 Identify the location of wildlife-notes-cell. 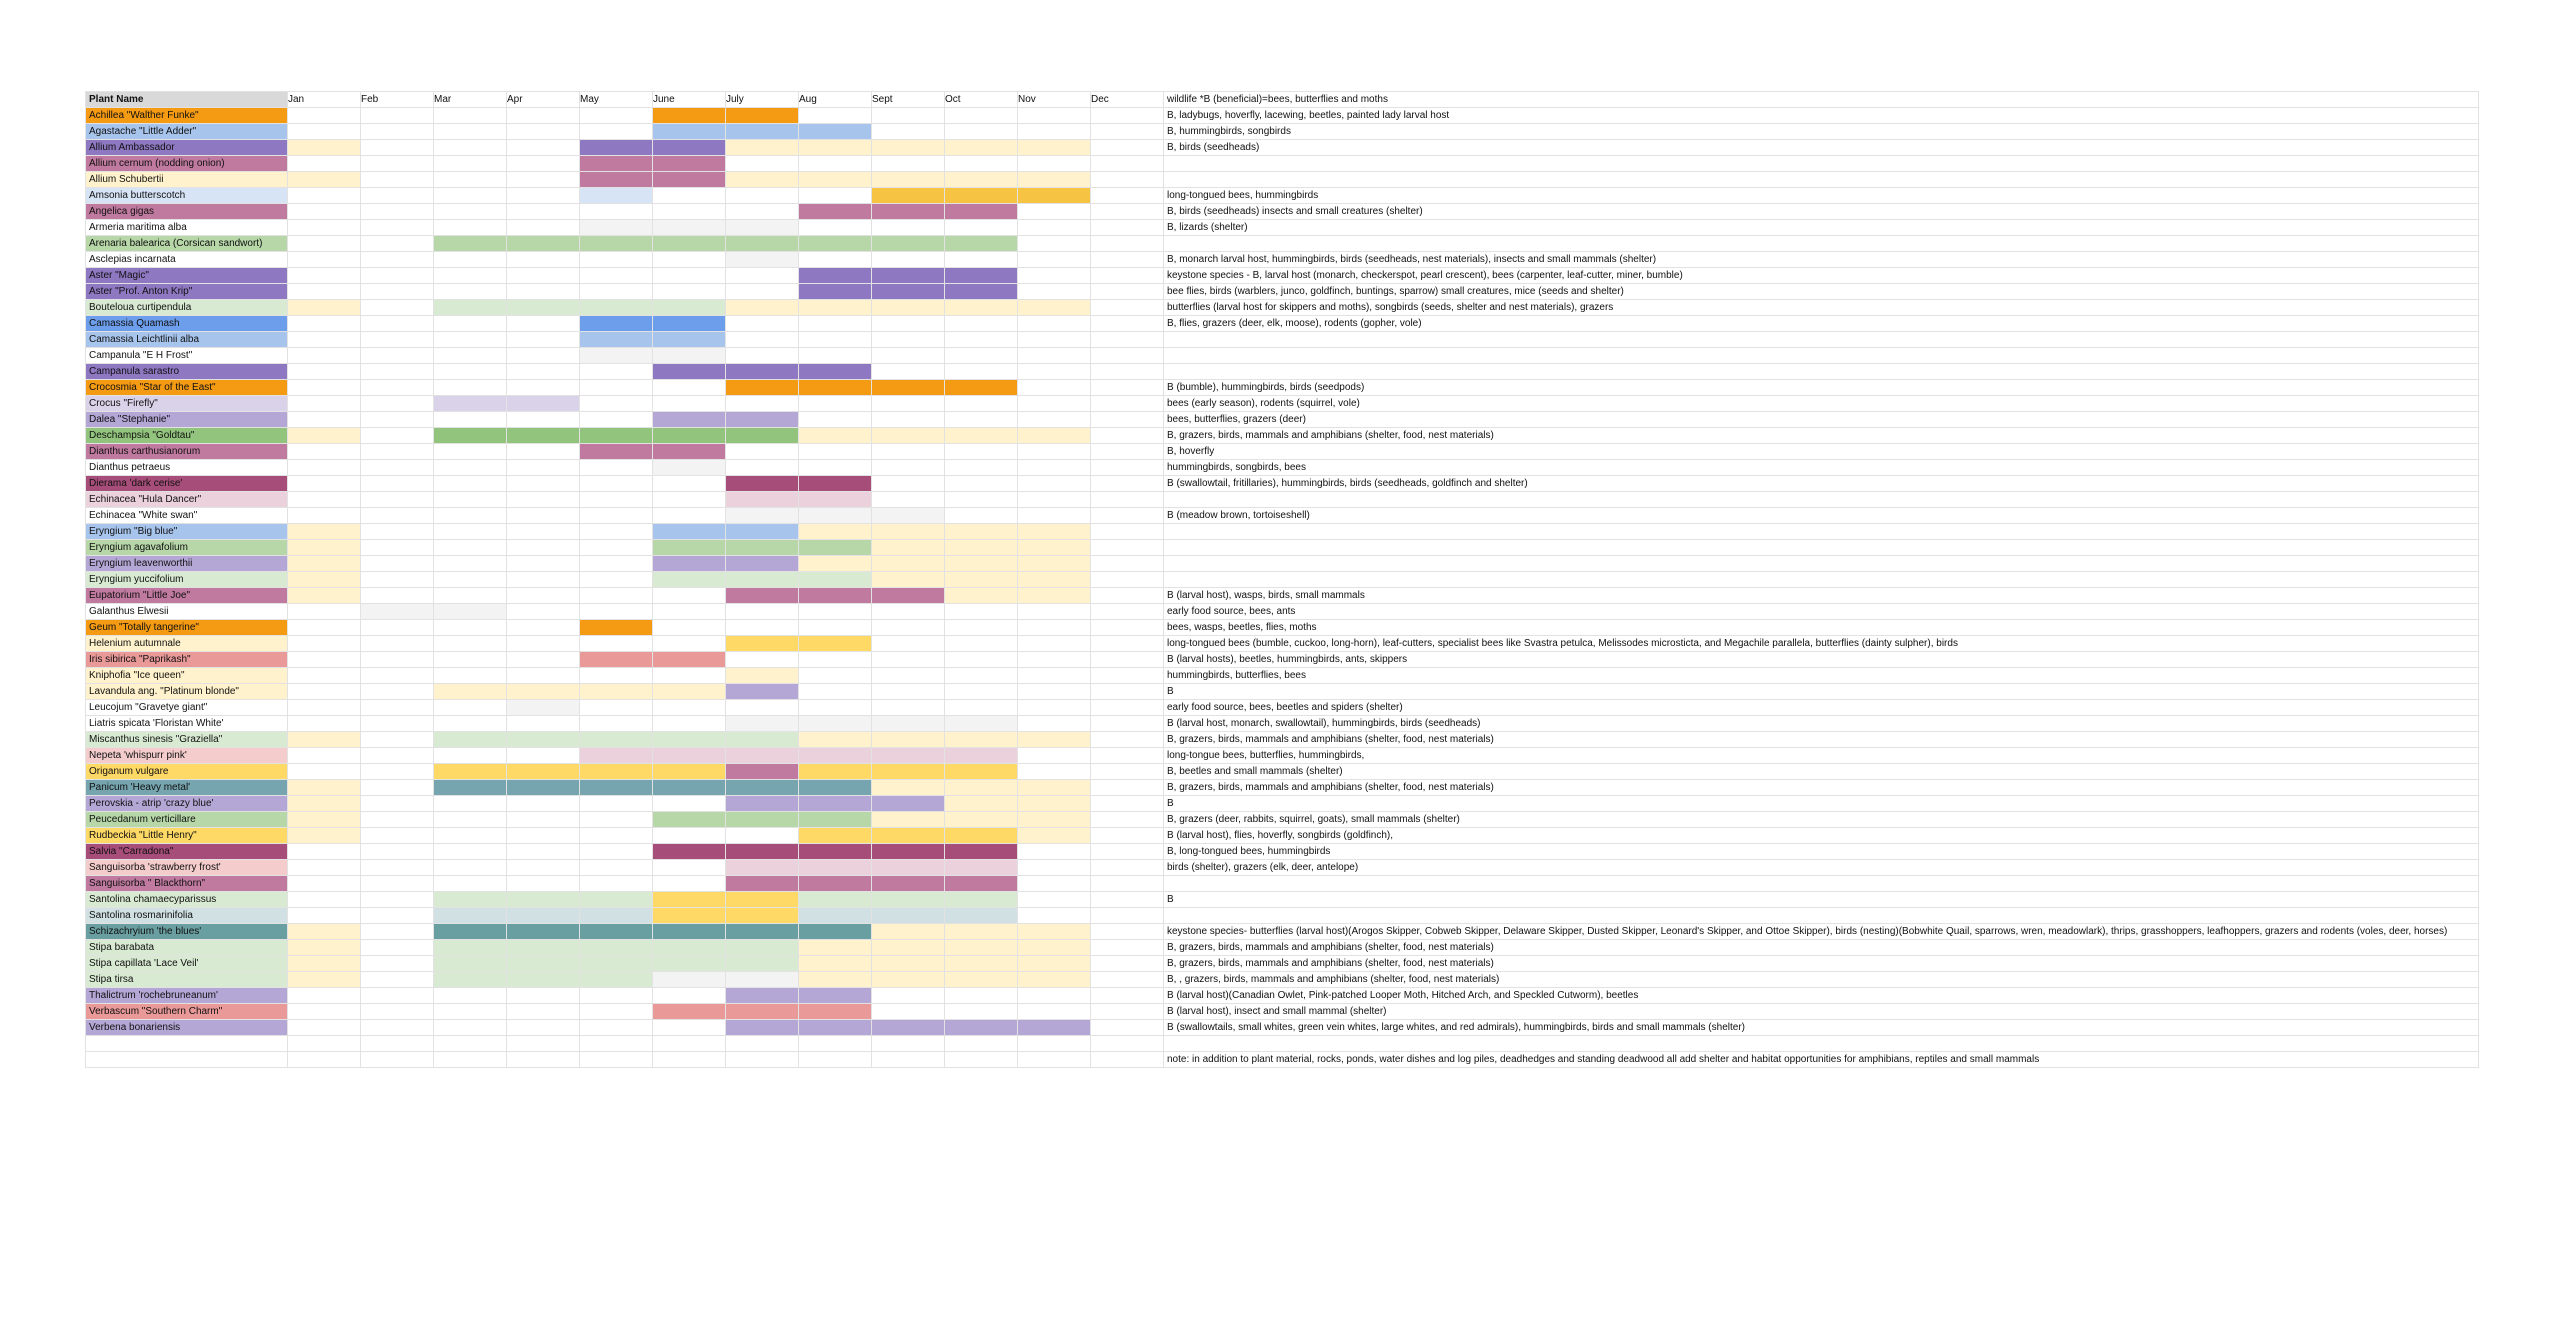
(1821, 355).